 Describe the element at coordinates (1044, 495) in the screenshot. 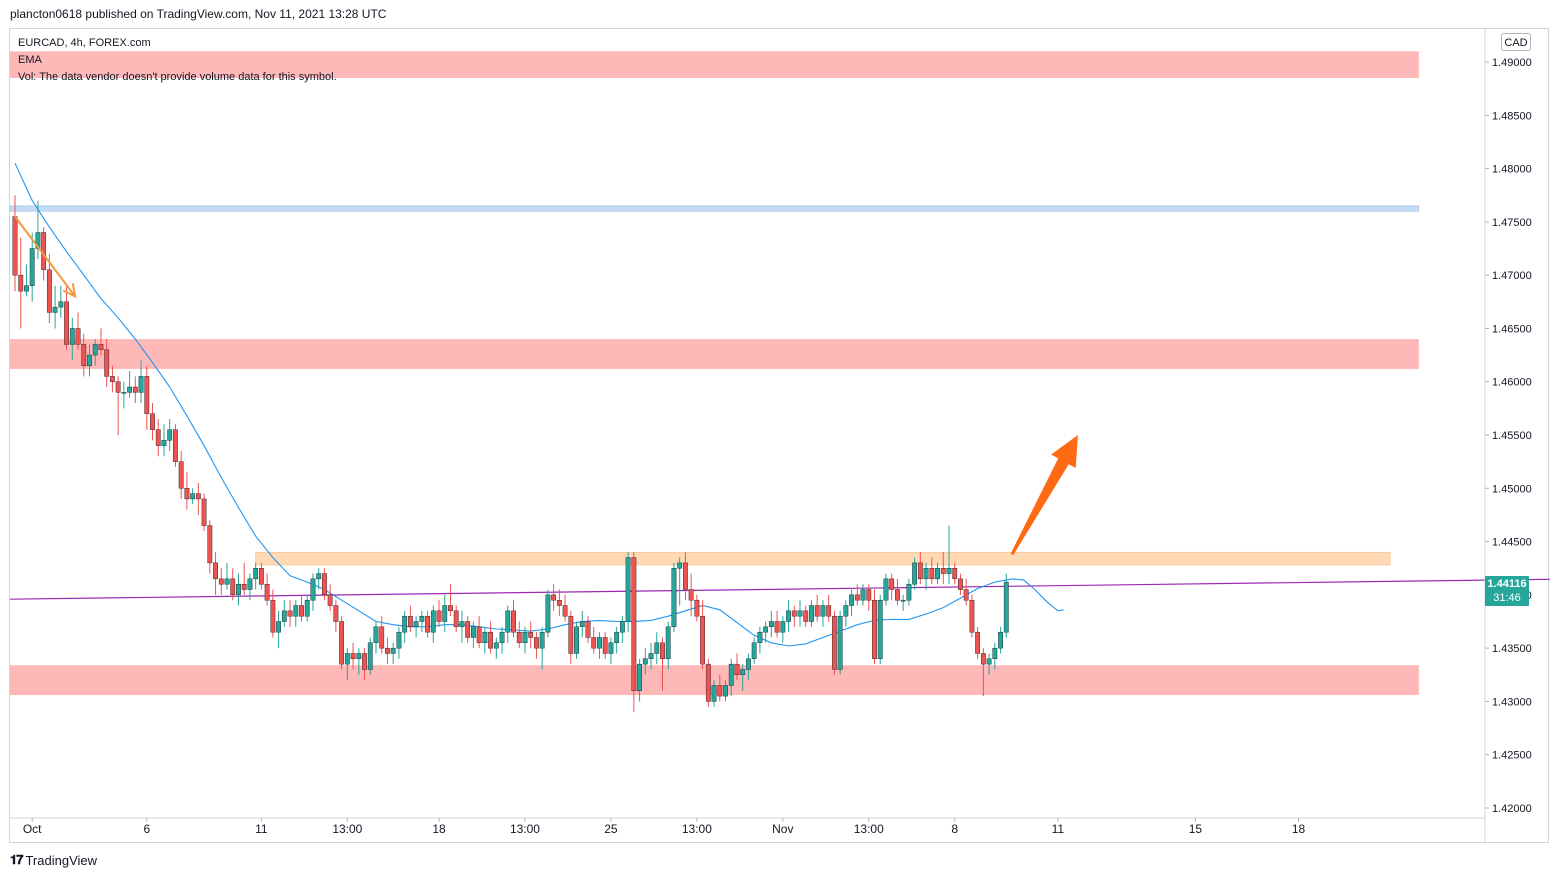

I see `up-arrow` at that location.